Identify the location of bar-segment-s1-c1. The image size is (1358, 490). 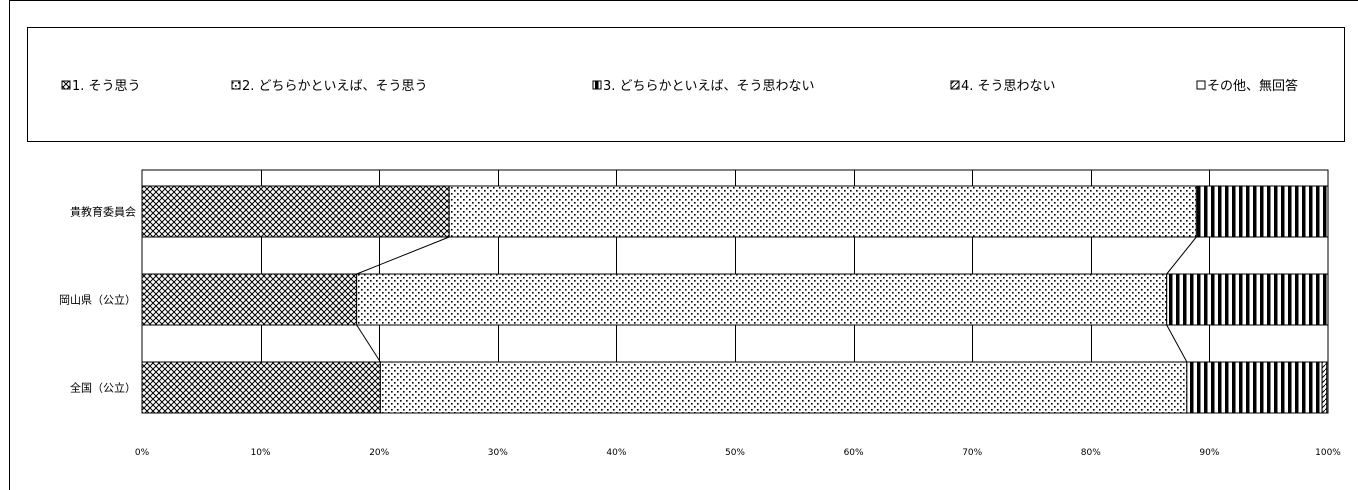
(295, 211).